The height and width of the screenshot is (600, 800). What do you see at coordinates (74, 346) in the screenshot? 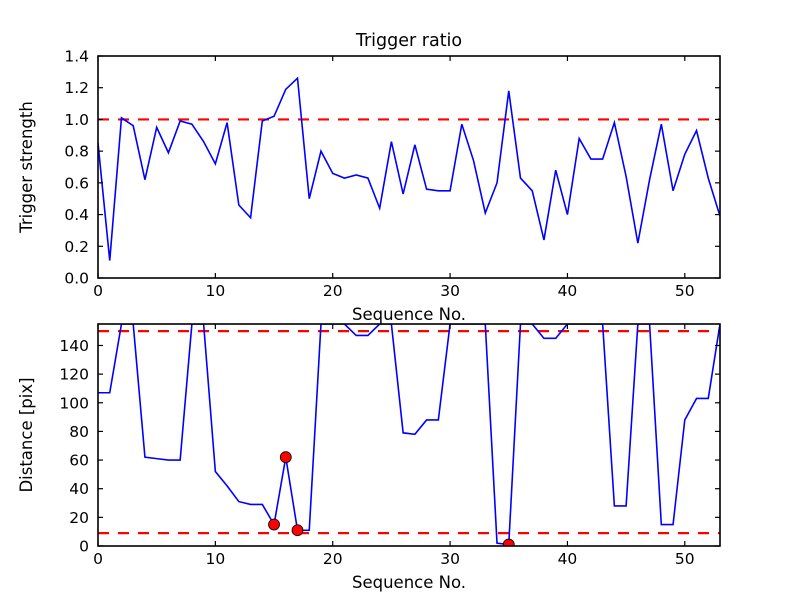
I see `y-tick-label: 140` at bounding box center [74, 346].